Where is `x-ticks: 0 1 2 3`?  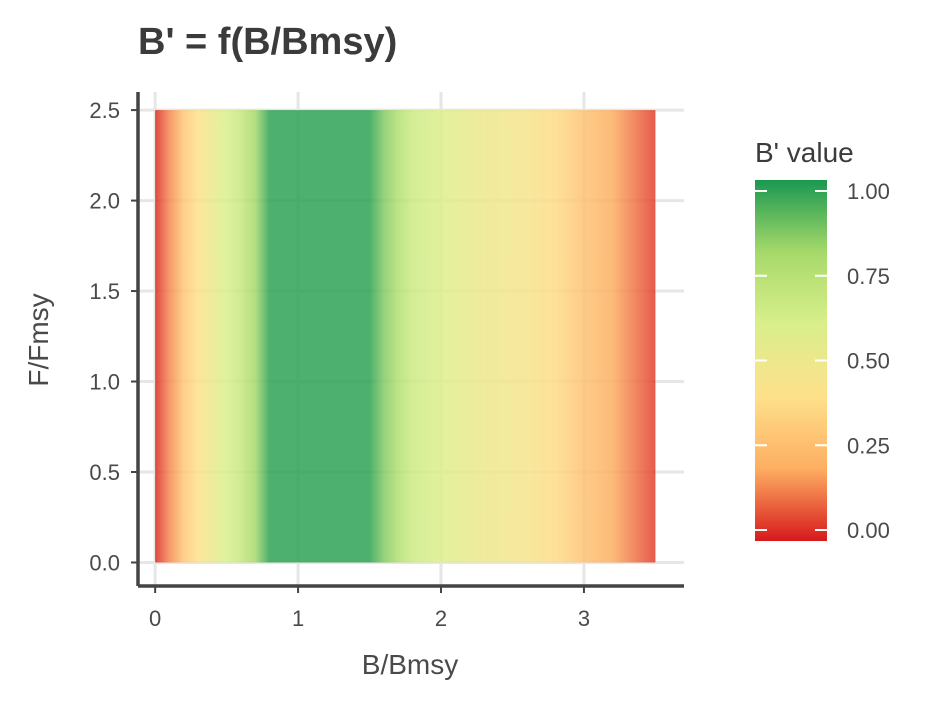
x-ticks: 0 1 2 3 is located at coordinates (369, 608).